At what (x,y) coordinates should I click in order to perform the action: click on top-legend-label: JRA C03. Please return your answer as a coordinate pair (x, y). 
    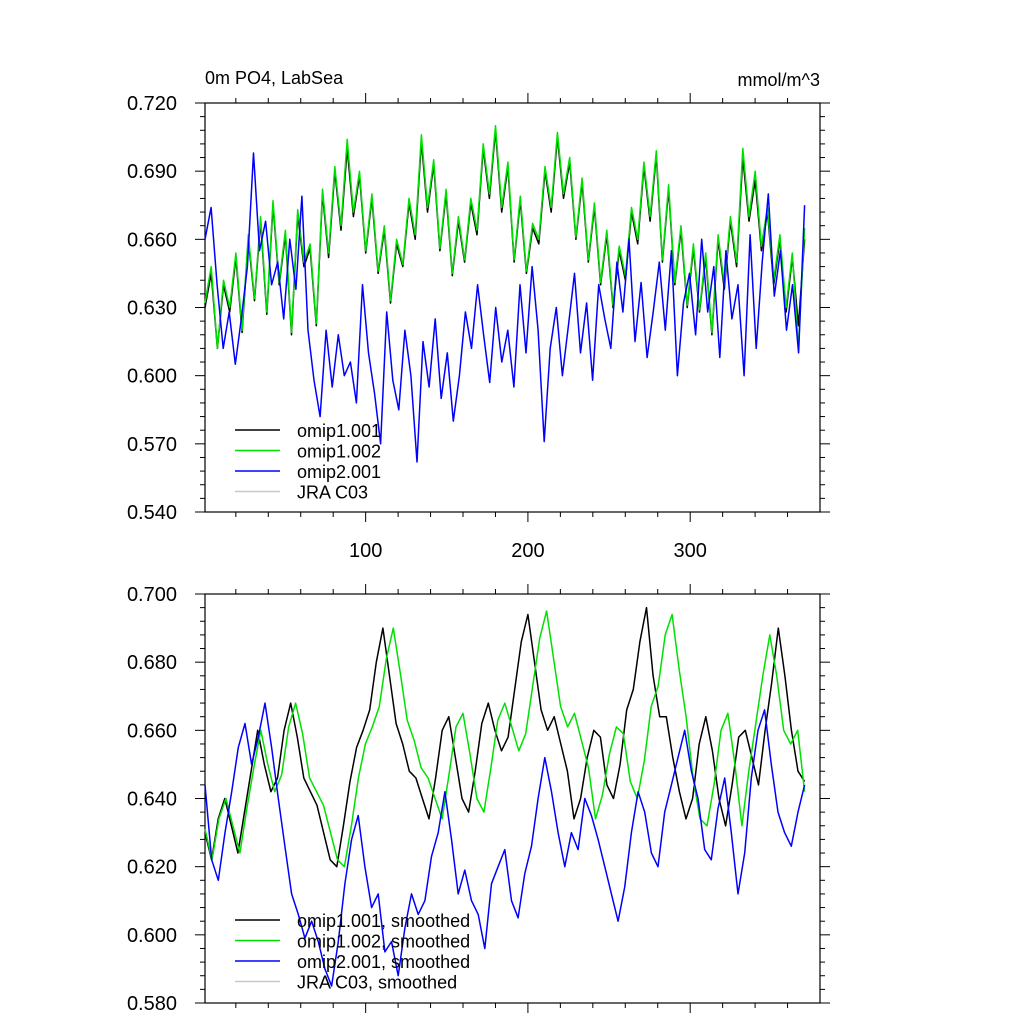
    Looking at the image, I should click on (332, 493).